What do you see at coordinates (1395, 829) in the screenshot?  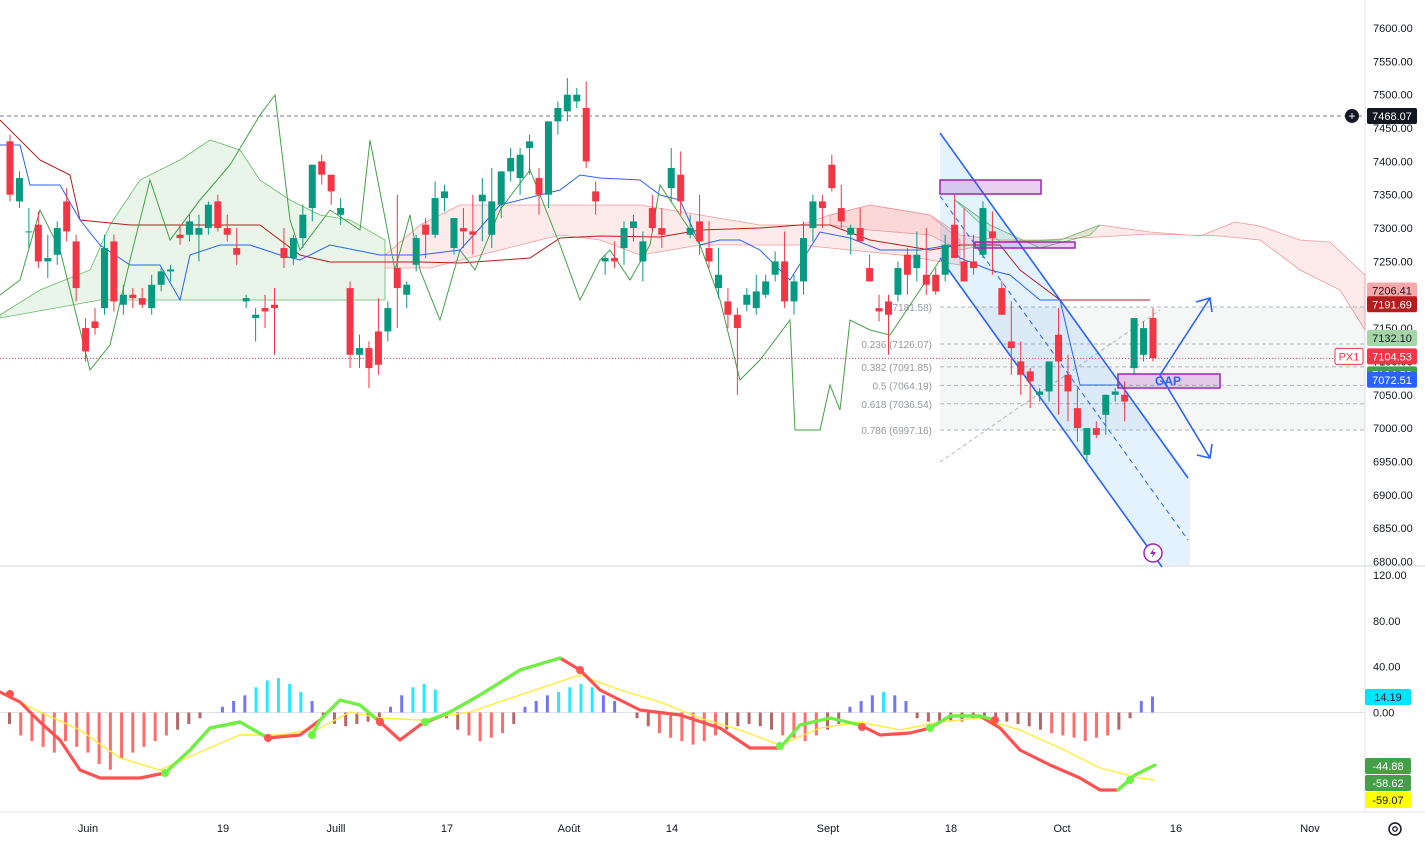 I see `gear-icon` at bounding box center [1395, 829].